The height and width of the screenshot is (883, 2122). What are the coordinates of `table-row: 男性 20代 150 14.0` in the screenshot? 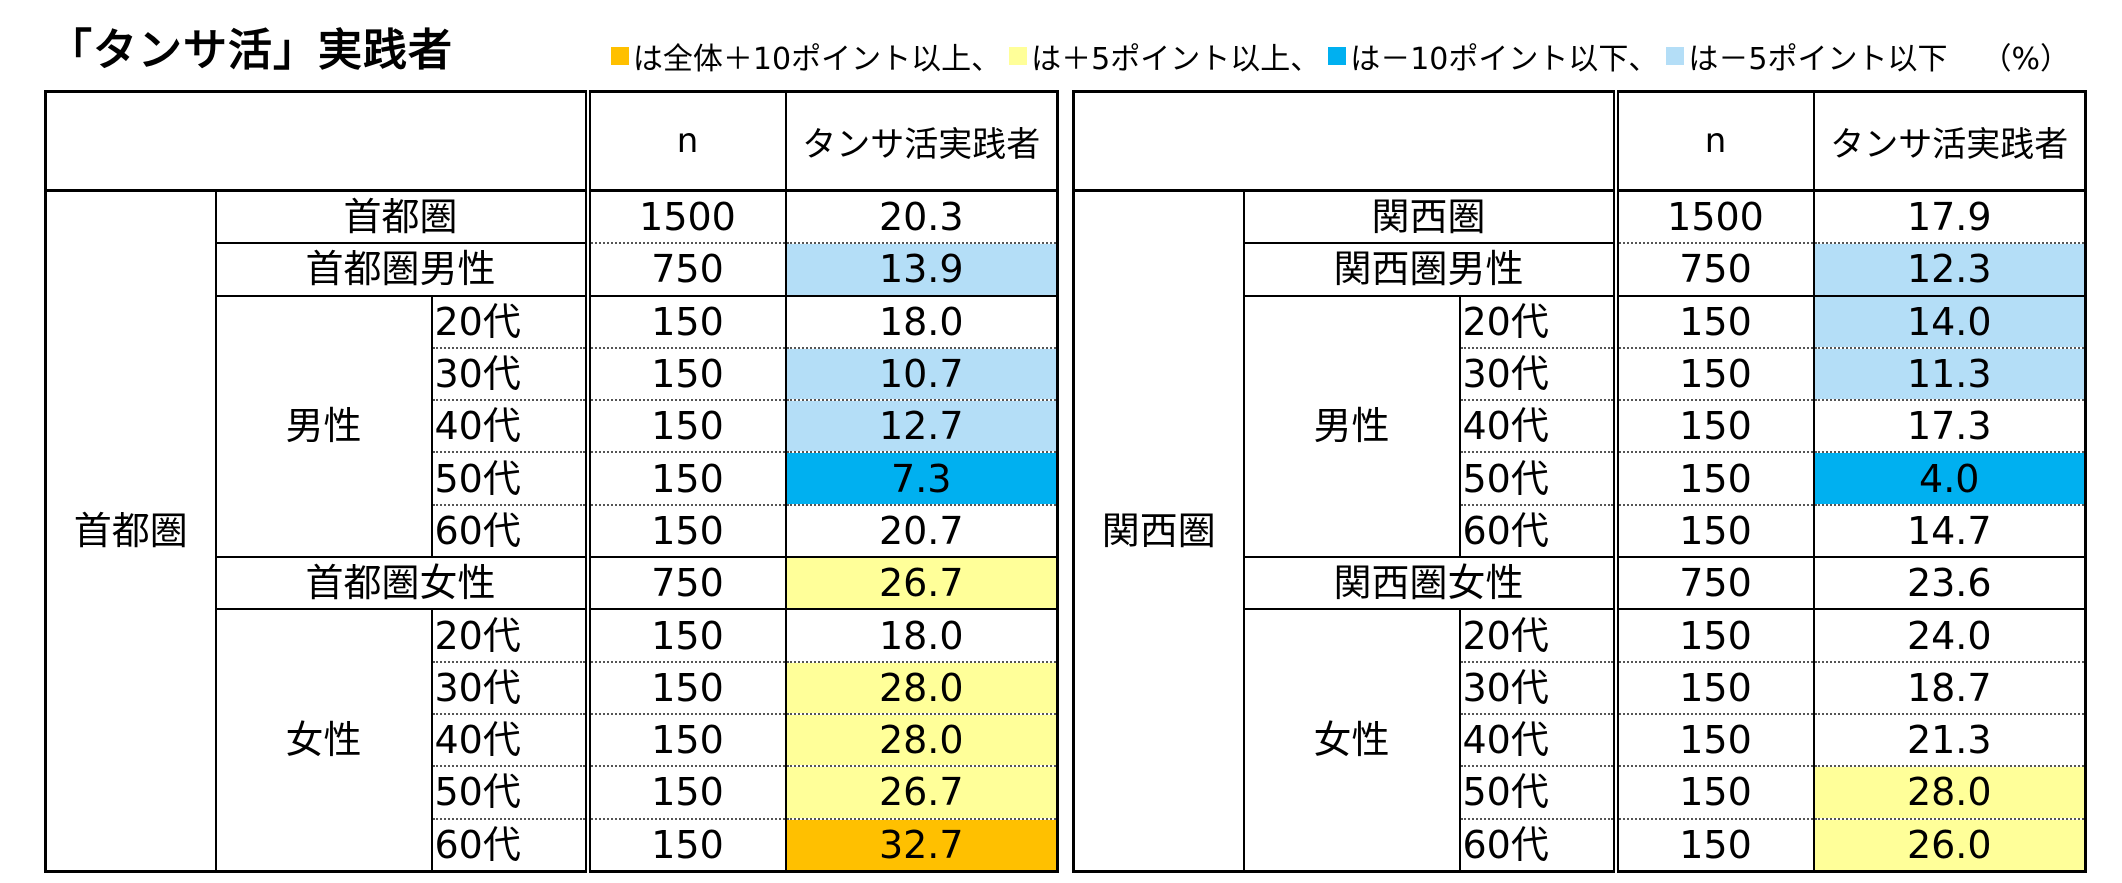 It's located at (1580, 427).